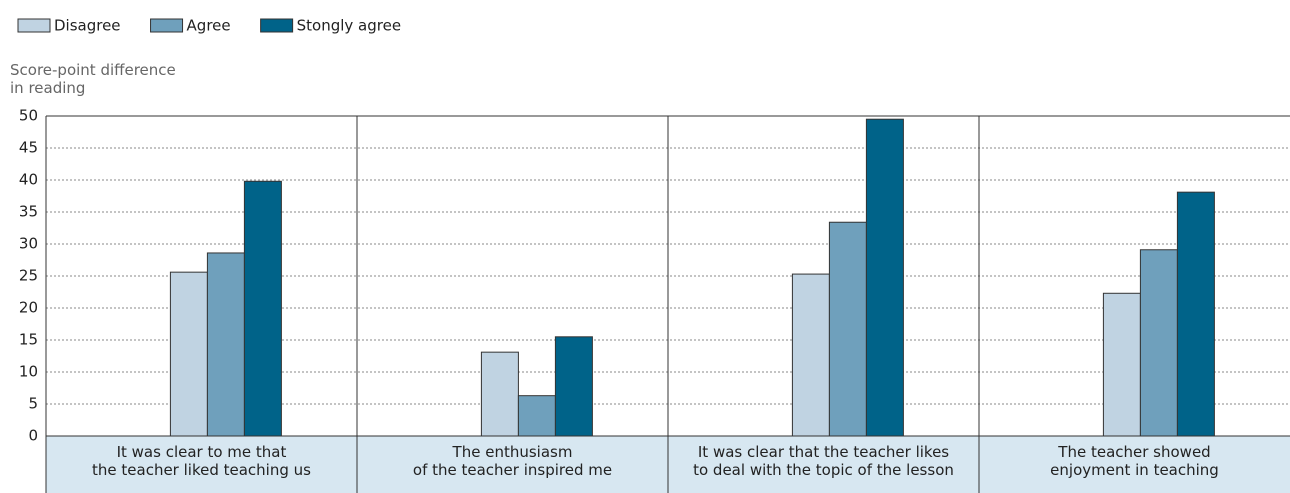 The width and height of the screenshot is (1290, 493). Describe the element at coordinates (28, 180) in the screenshot. I see `y-tick-label: 40` at that location.